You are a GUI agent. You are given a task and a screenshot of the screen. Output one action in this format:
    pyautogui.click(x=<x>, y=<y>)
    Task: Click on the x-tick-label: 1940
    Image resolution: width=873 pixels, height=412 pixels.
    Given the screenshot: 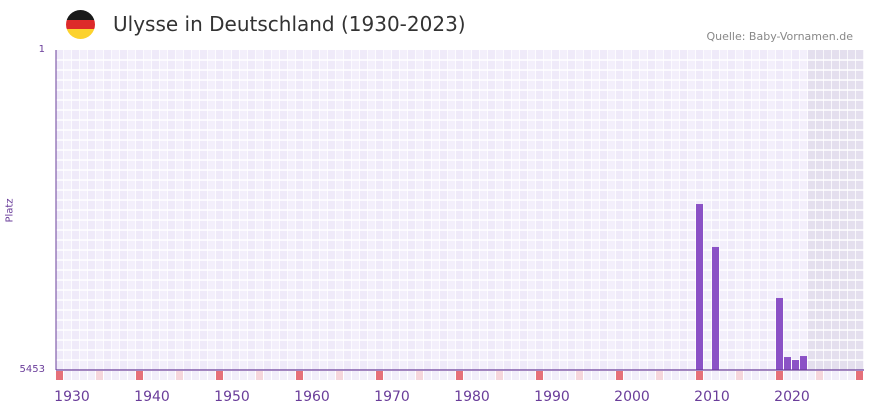 What is the action you would take?
    pyautogui.click(x=152, y=397)
    